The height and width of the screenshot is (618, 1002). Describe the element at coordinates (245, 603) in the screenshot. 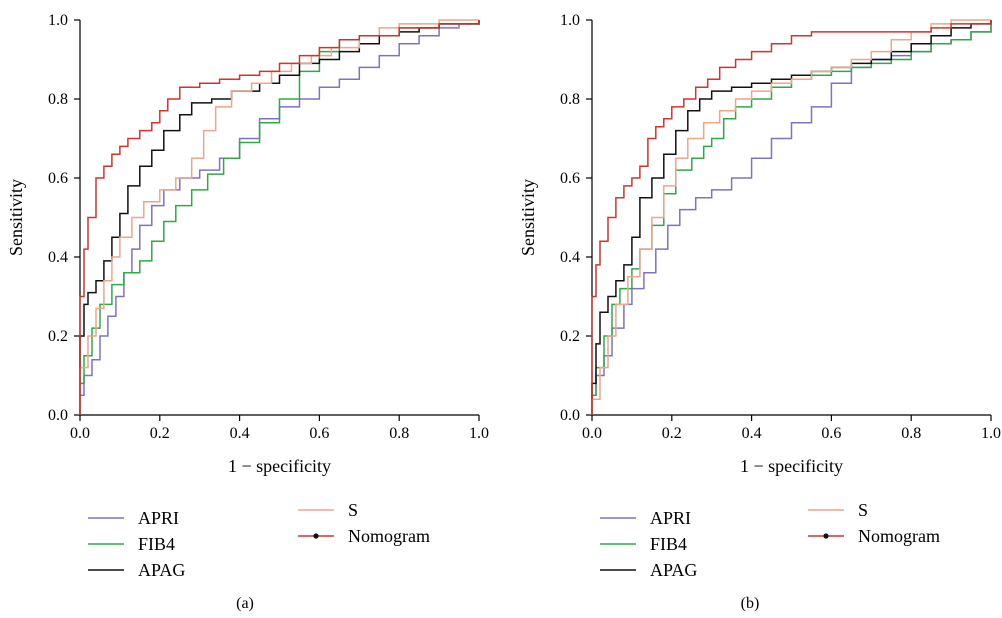

I see `panel-label: (a)` at that location.